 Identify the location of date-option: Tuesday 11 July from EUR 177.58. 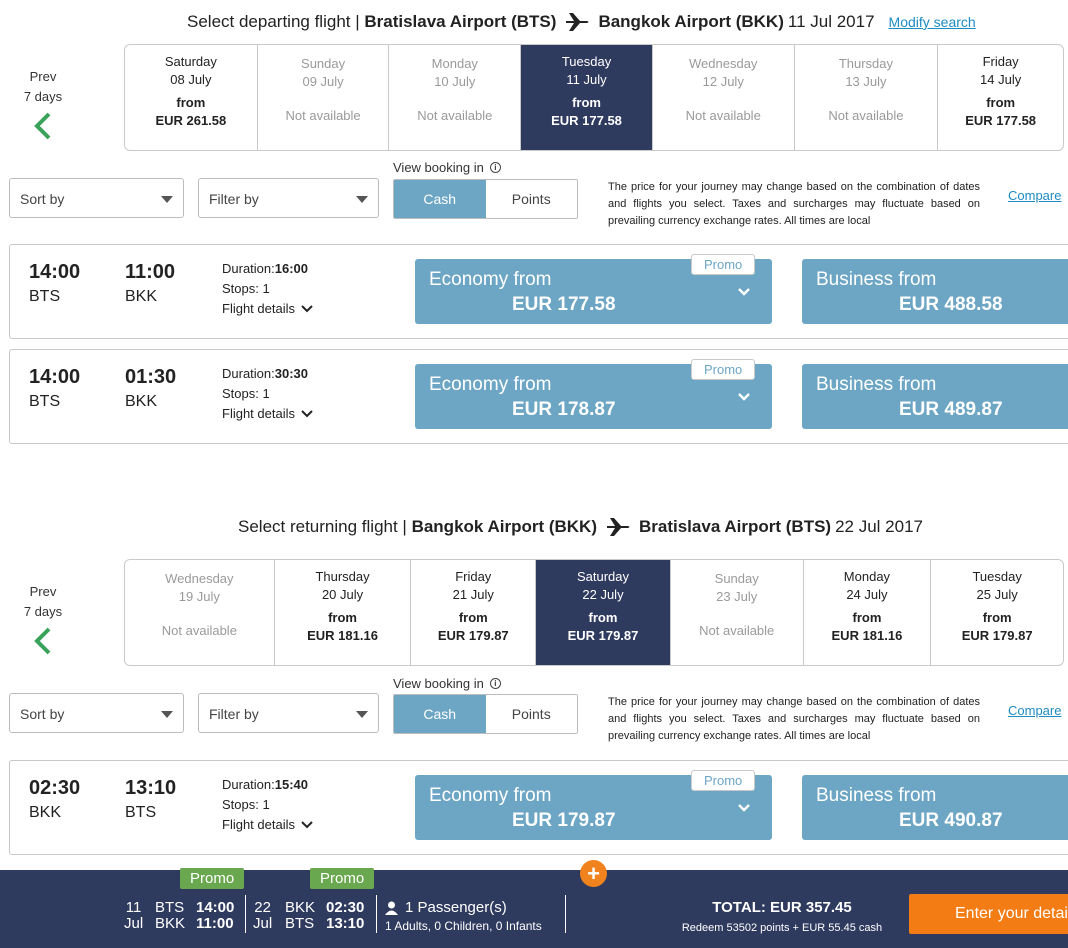
(587, 97).